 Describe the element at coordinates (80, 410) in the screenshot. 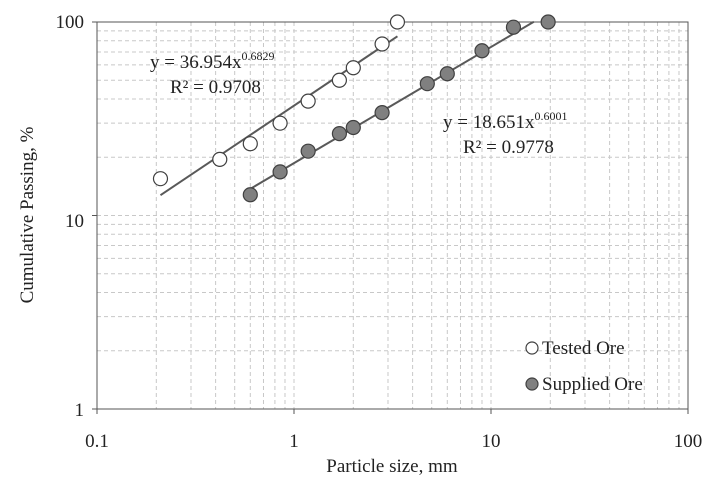

I see `y-tick-label: 1` at that location.